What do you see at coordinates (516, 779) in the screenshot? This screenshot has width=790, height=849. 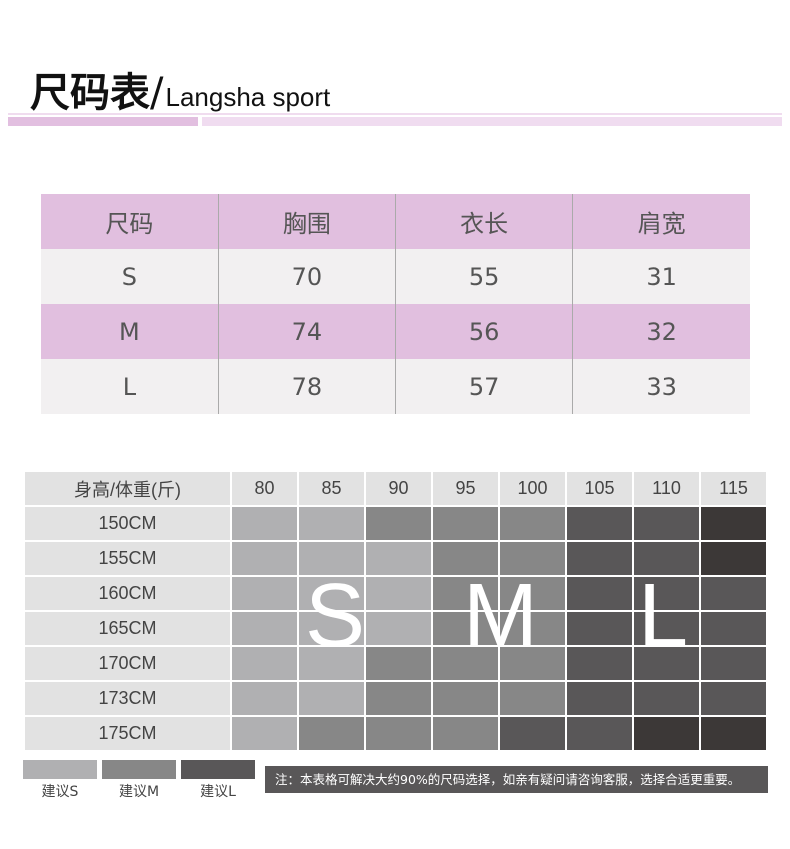 I see `note-banner: 注：本表格可解决大约90%的尺码选择，如亲有疑问请咨询客服，选择合适更重要。` at bounding box center [516, 779].